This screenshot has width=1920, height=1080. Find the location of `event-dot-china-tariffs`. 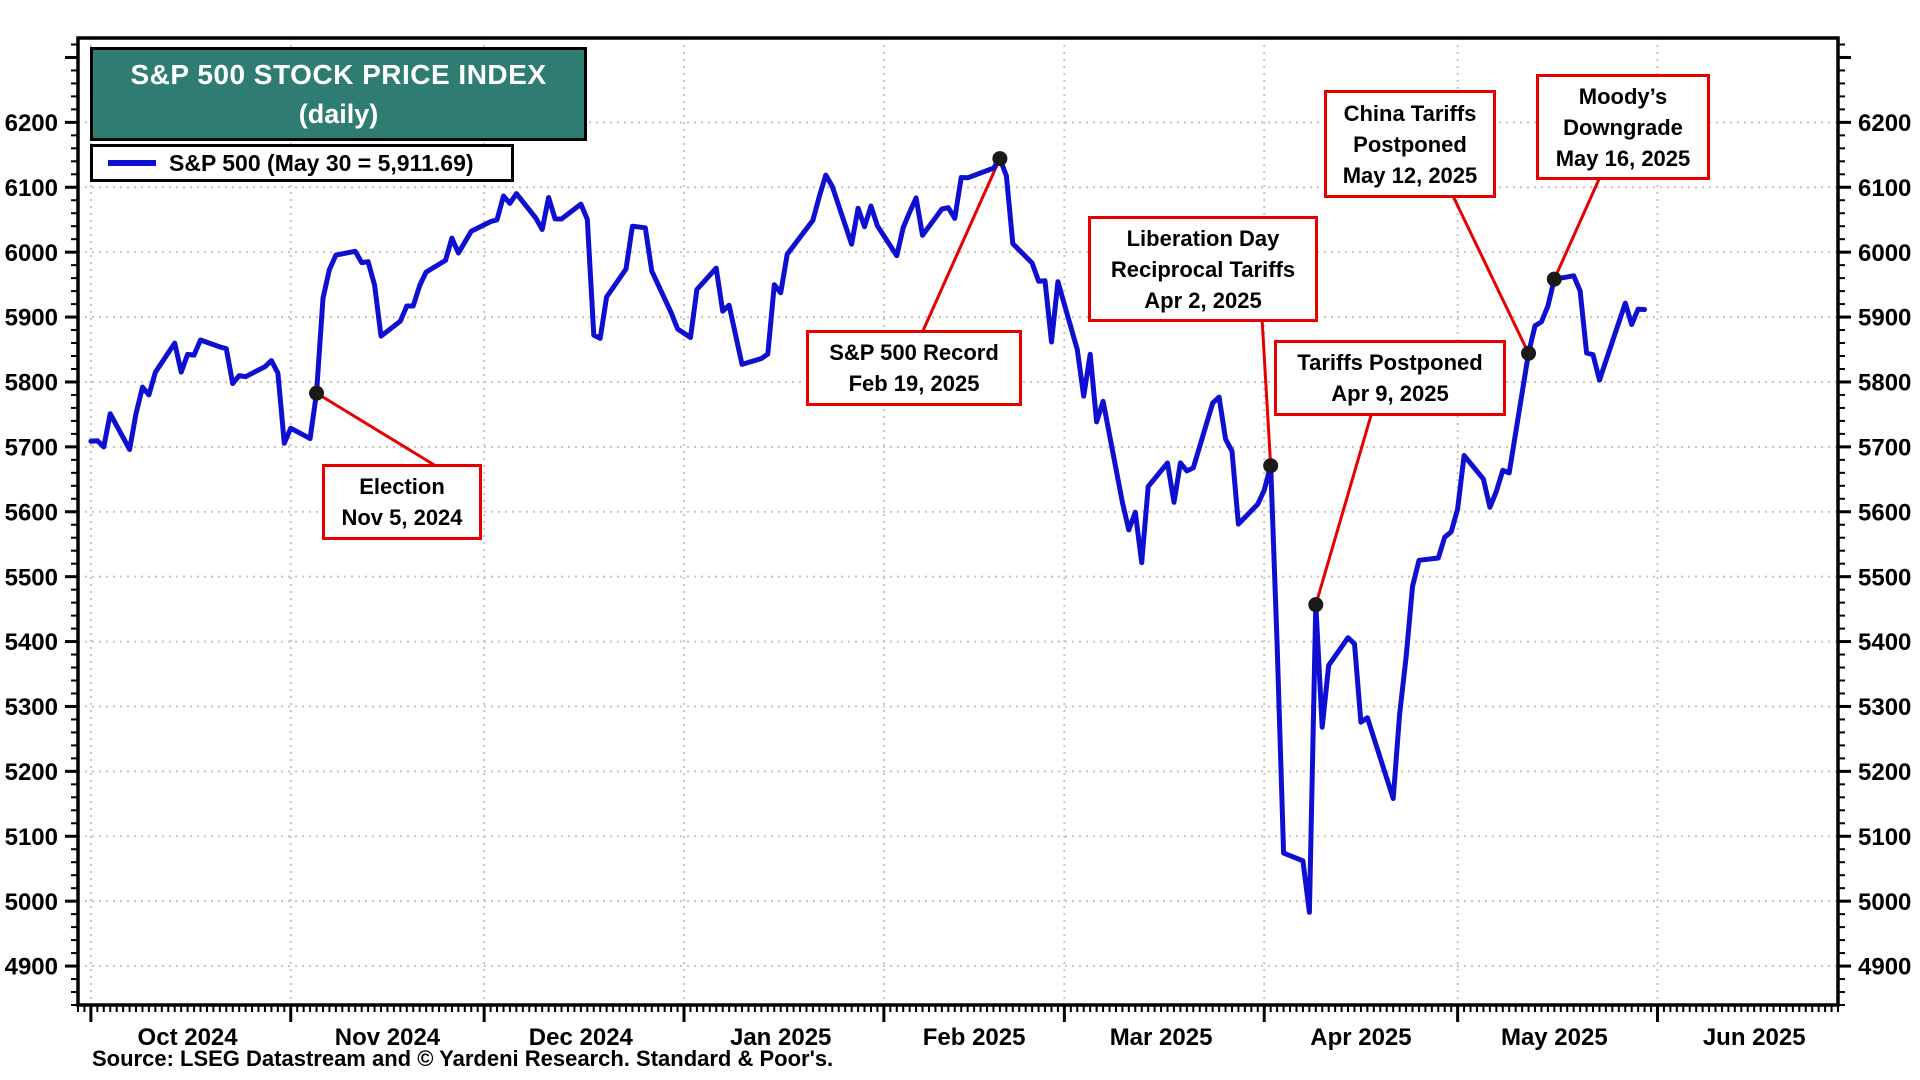

event-dot-china-tariffs is located at coordinates (1529, 353).